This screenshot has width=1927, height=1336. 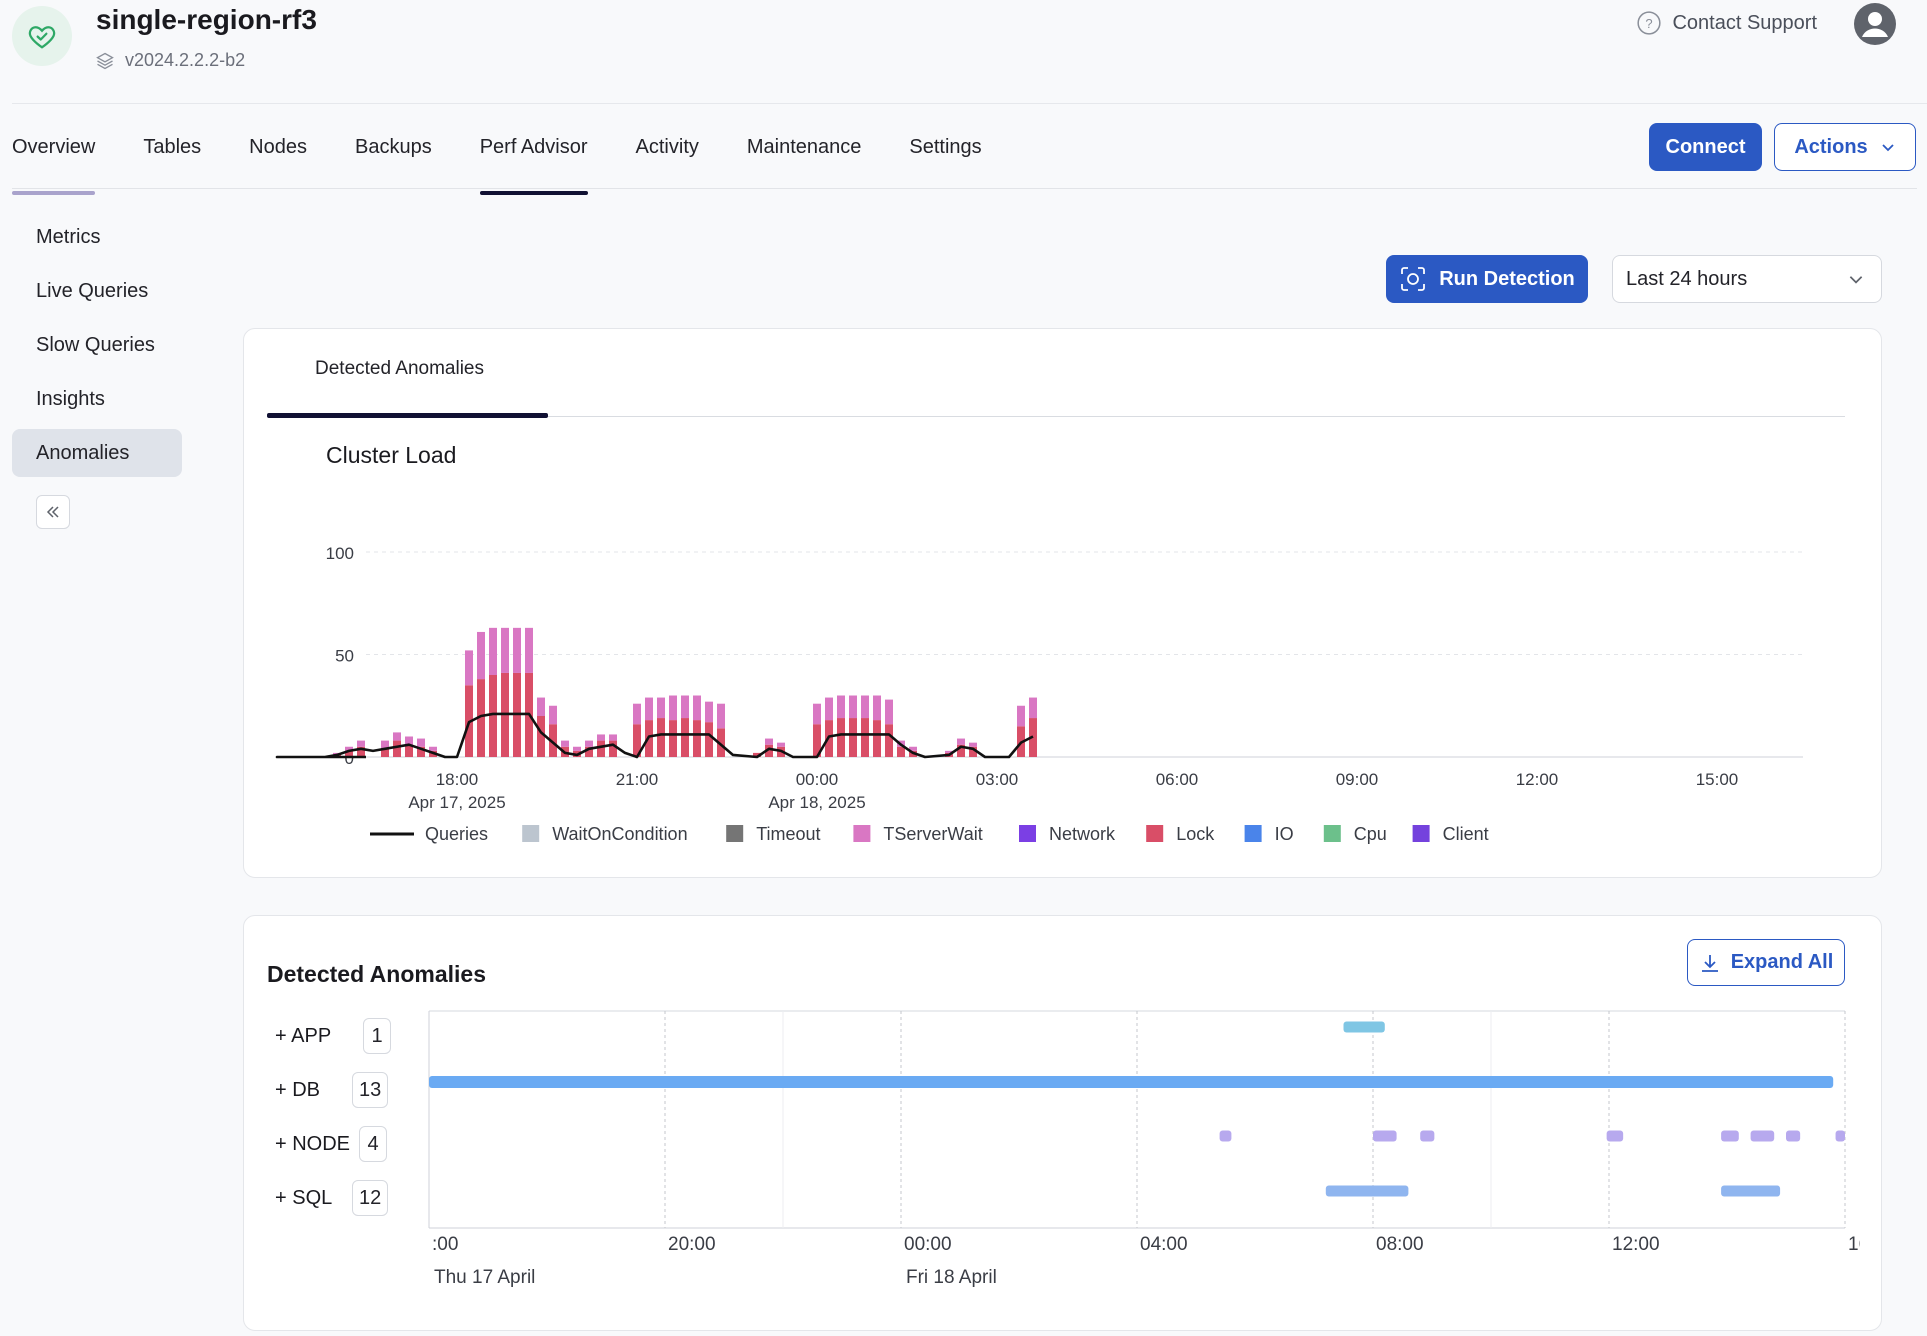 What do you see at coordinates (393, 147) in the screenshot?
I see `tab-backups: Backups` at bounding box center [393, 147].